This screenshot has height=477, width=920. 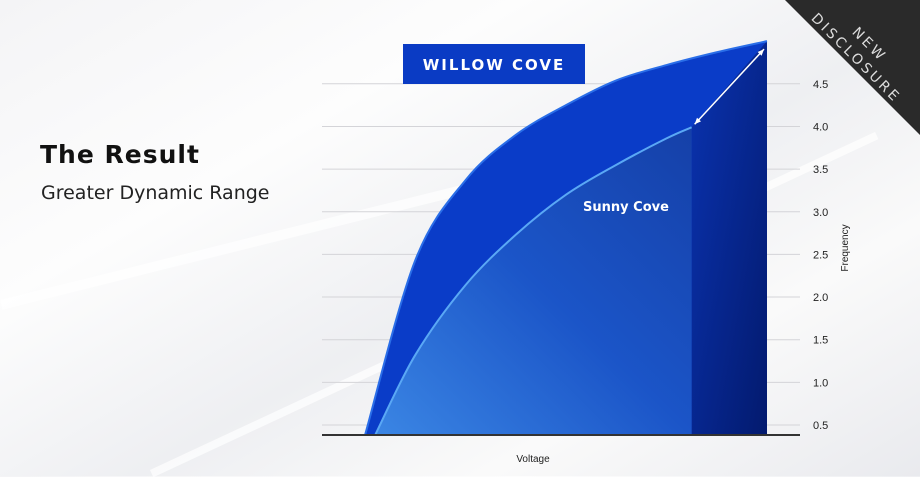 I want to click on x-axis-label: Voltage, so click(x=533, y=459).